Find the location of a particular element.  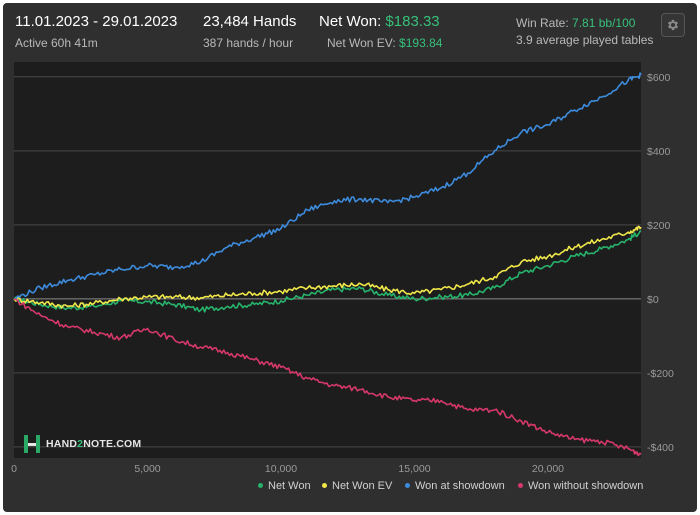

x-tick-label: 20,000 is located at coordinates (548, 469).